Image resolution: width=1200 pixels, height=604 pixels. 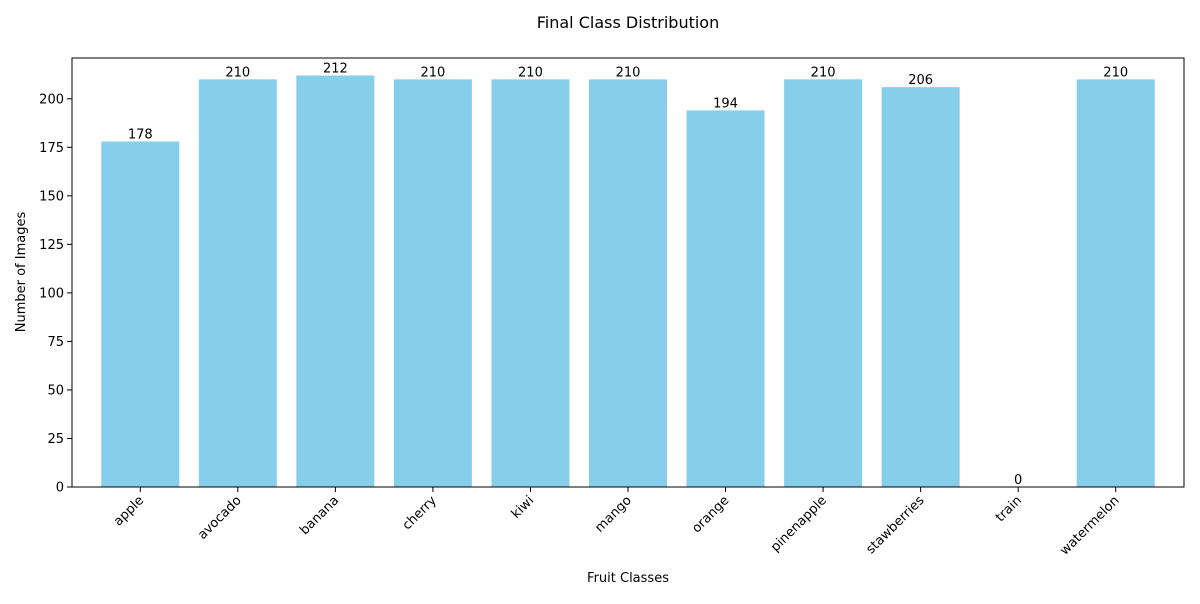 I want to click on x-tick-label-cherry: cherry, so click(x=420, y=513).